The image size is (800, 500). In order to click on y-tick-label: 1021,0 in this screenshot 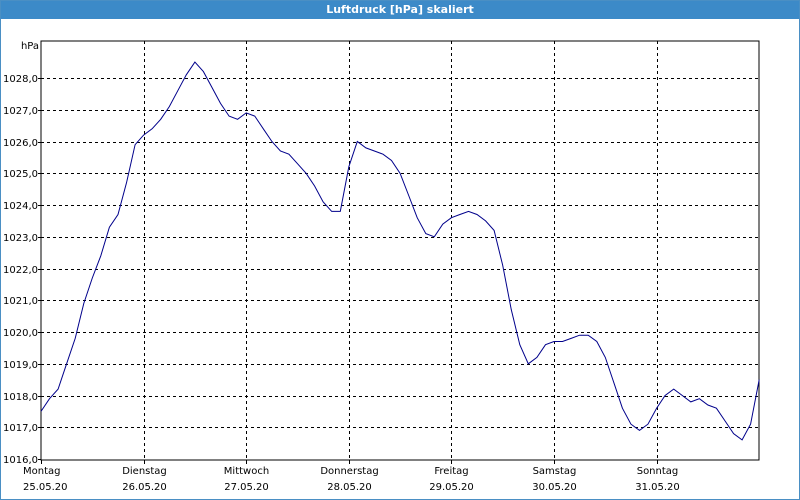, I will do `click(20, 301)`.